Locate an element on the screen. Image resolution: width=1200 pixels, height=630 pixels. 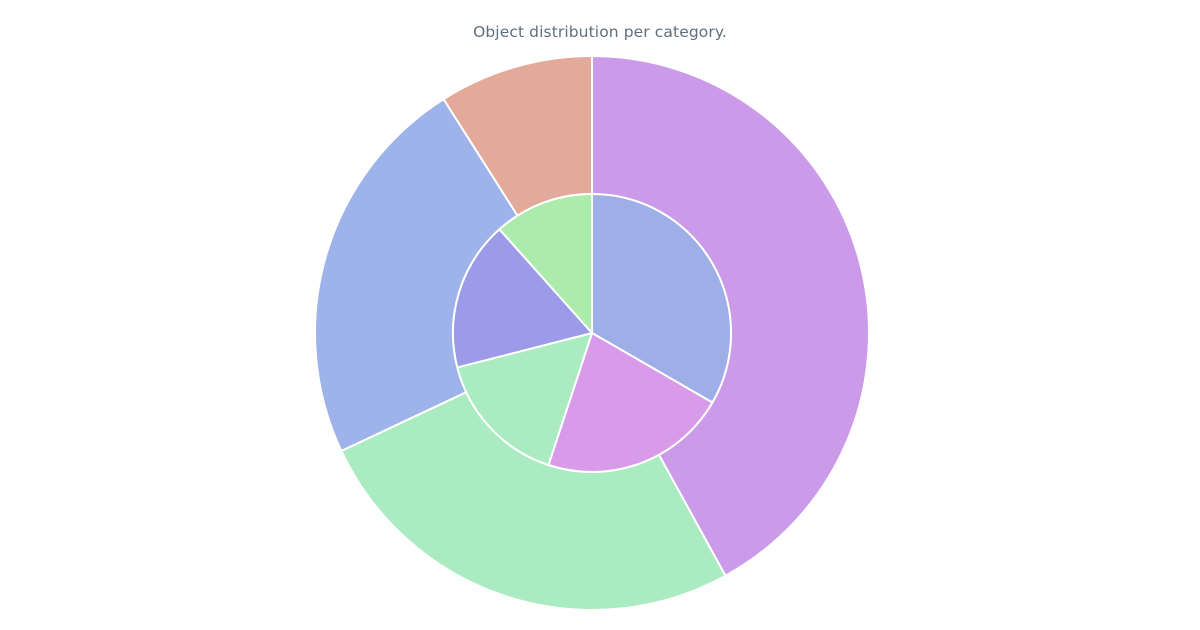
inner-ring is located at coordinates (592, 333).